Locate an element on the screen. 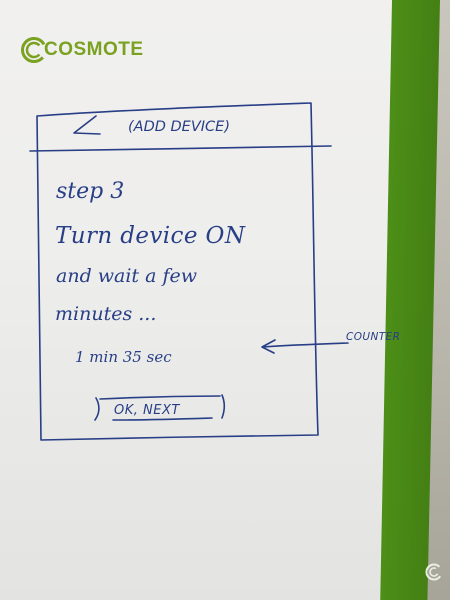 The width and height of the screenshot is (450, 600). counter-value: 1 min 35 sec is located at coordinates (123, 357).